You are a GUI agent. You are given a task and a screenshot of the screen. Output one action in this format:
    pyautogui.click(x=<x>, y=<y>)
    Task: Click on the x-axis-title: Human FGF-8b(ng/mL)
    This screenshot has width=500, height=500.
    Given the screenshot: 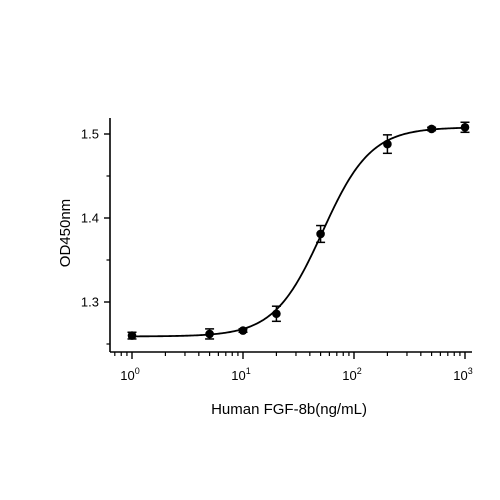 What is the action you would take?
    pyautogui.click(x=289, y=409)
    